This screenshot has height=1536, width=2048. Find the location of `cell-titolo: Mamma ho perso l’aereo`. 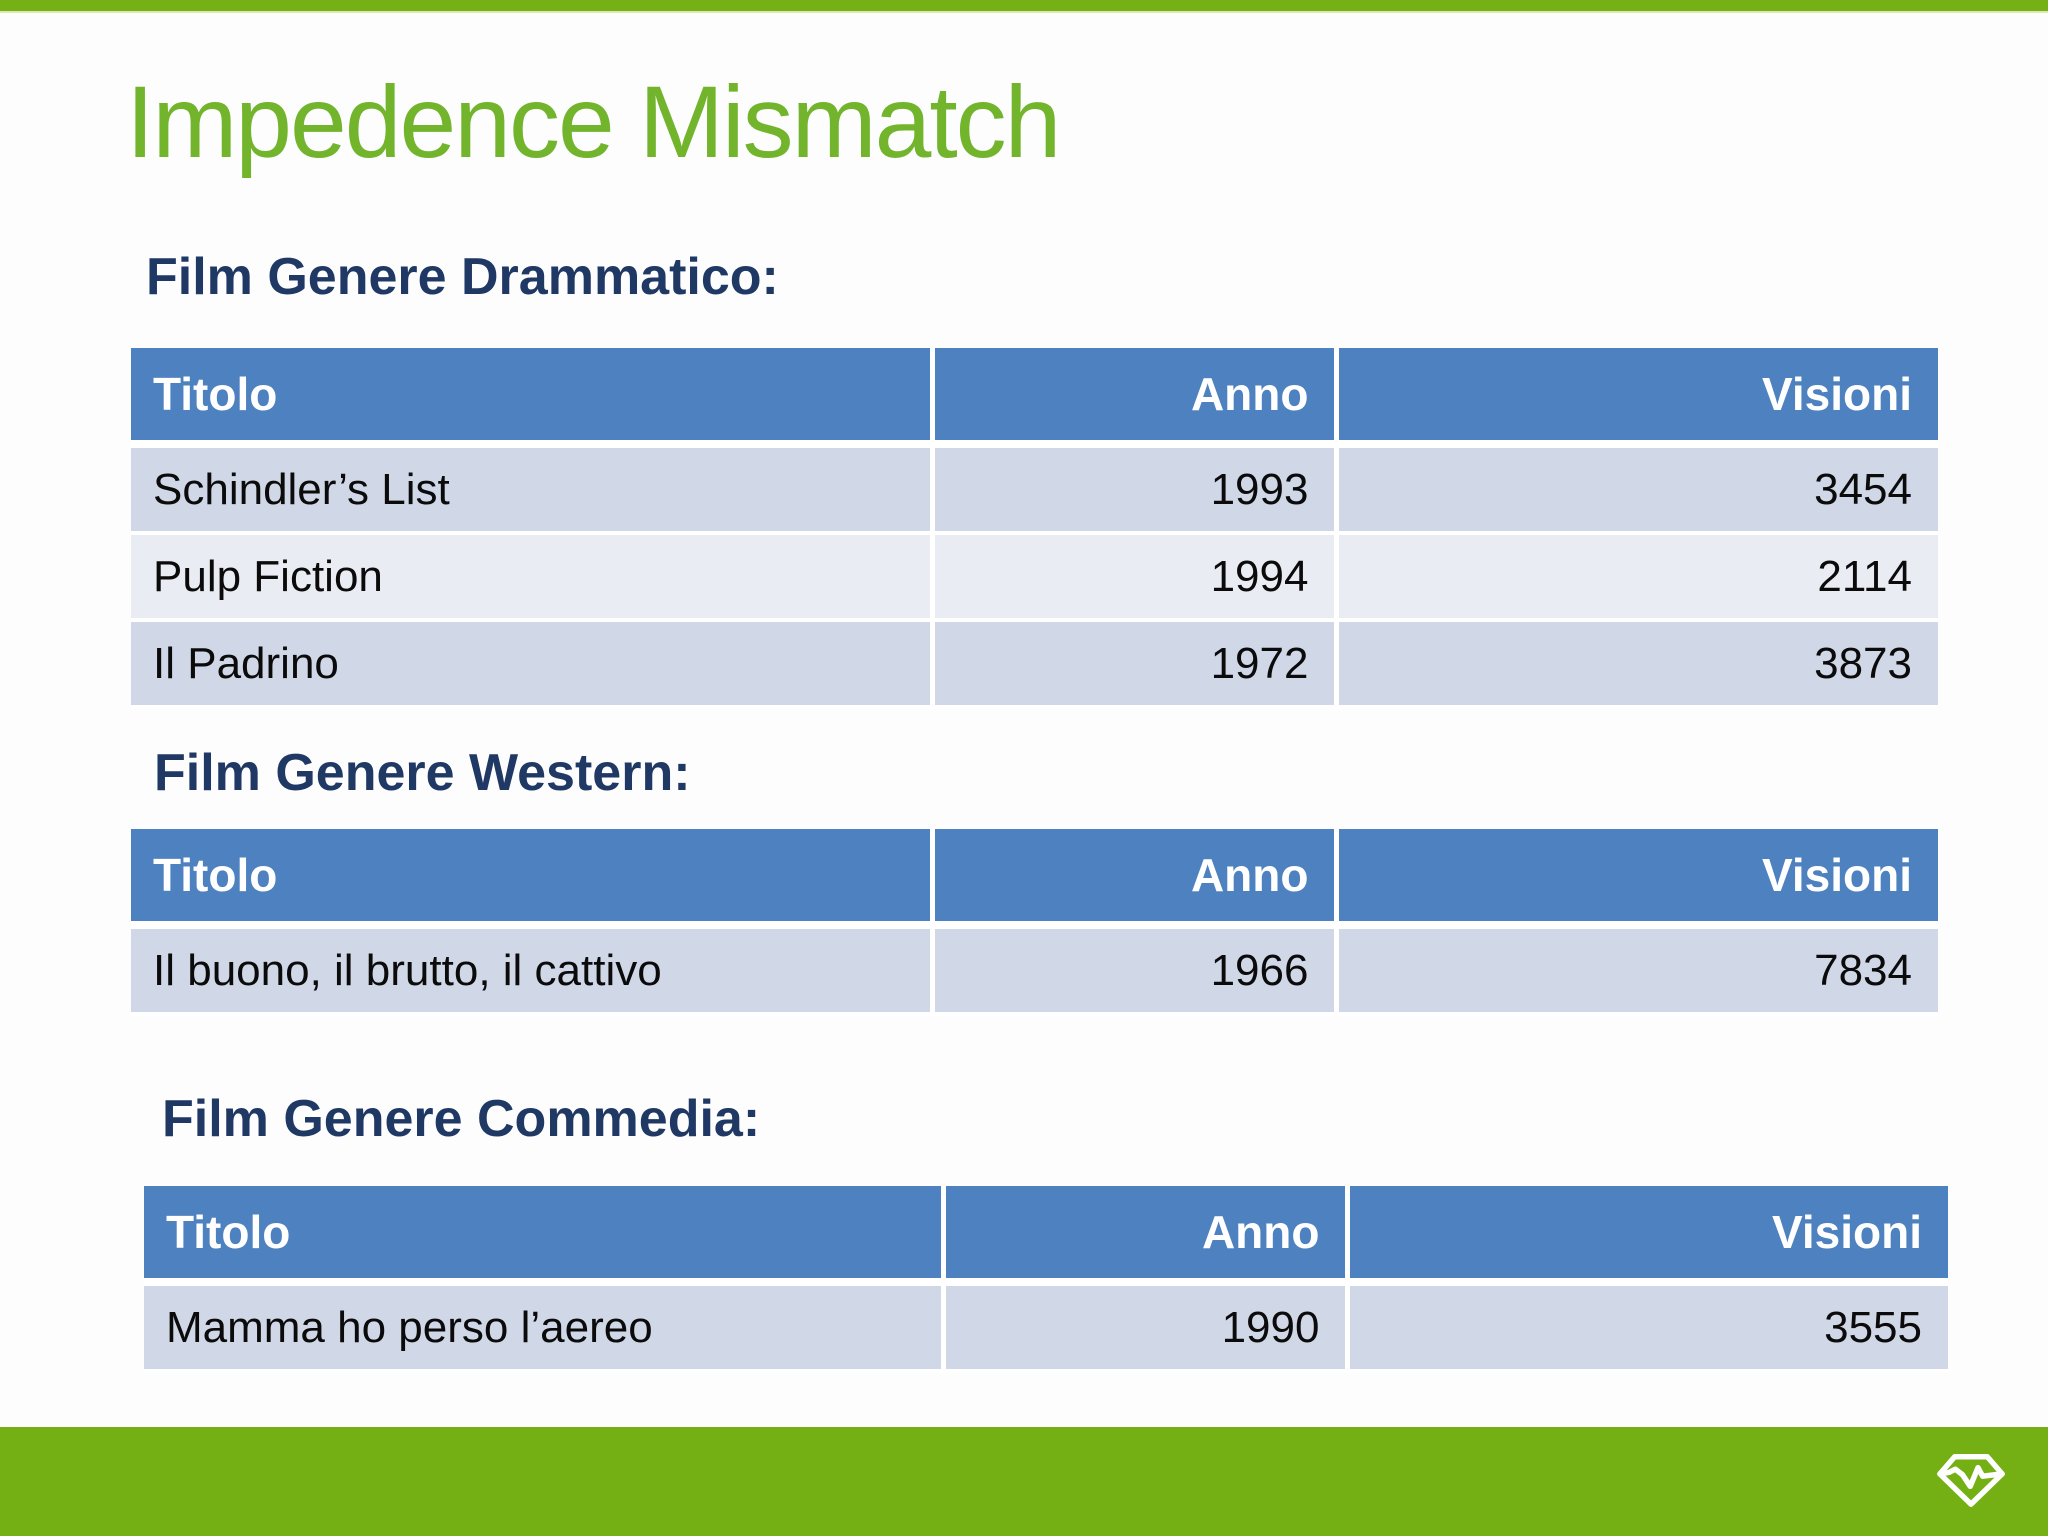

cell-titolo: Mamma ho perso l’aereo is located at coordinates (543, 1329).